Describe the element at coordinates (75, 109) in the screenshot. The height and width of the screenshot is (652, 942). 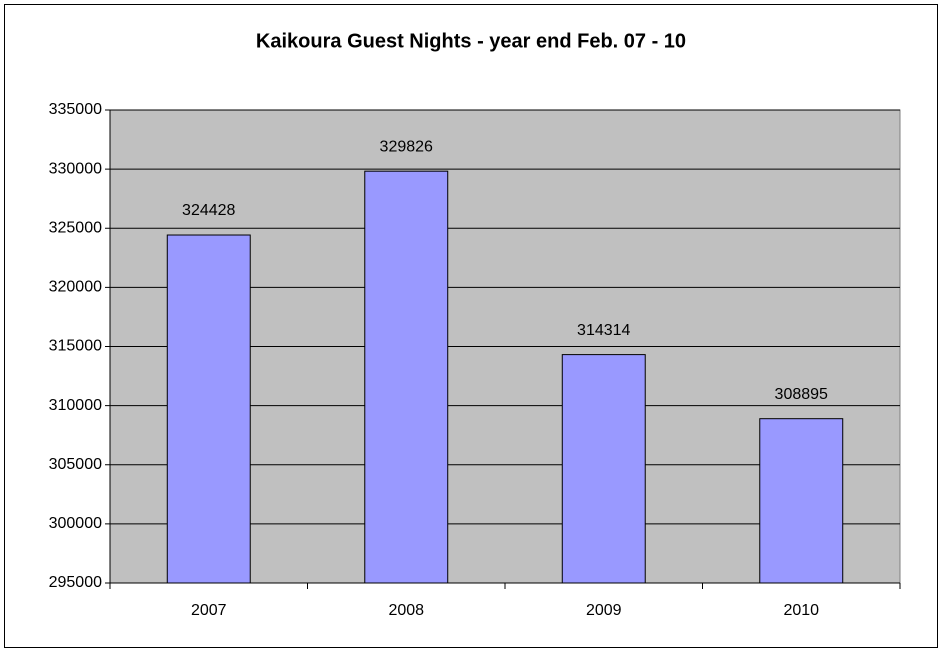
I see `y-tick-label: 335000` at that location.